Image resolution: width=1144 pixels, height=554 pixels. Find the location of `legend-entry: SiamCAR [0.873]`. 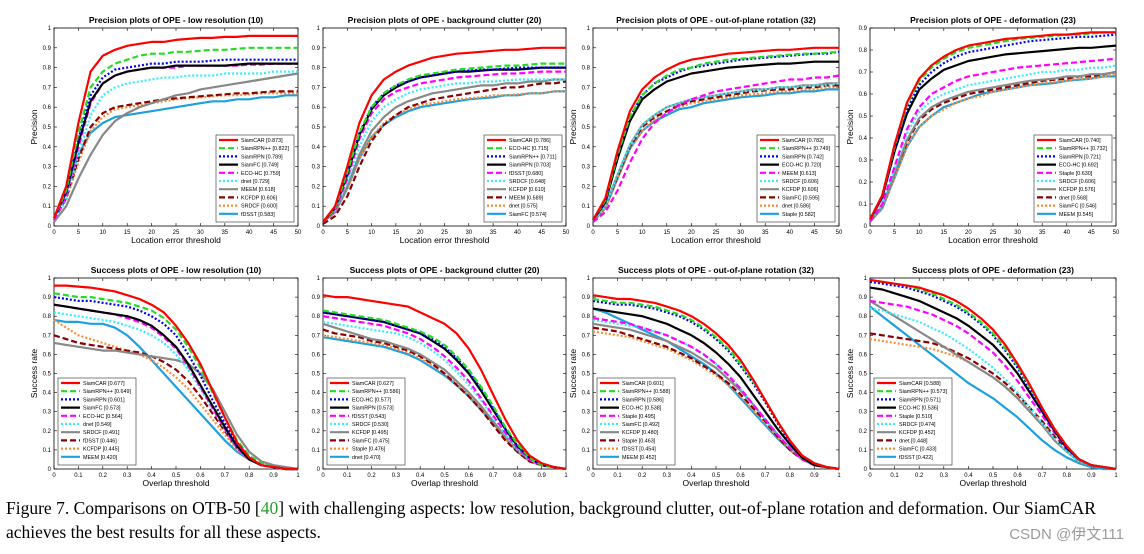

legend-entry: SiamCAR [0.873] is located at coordinates (262, 141).